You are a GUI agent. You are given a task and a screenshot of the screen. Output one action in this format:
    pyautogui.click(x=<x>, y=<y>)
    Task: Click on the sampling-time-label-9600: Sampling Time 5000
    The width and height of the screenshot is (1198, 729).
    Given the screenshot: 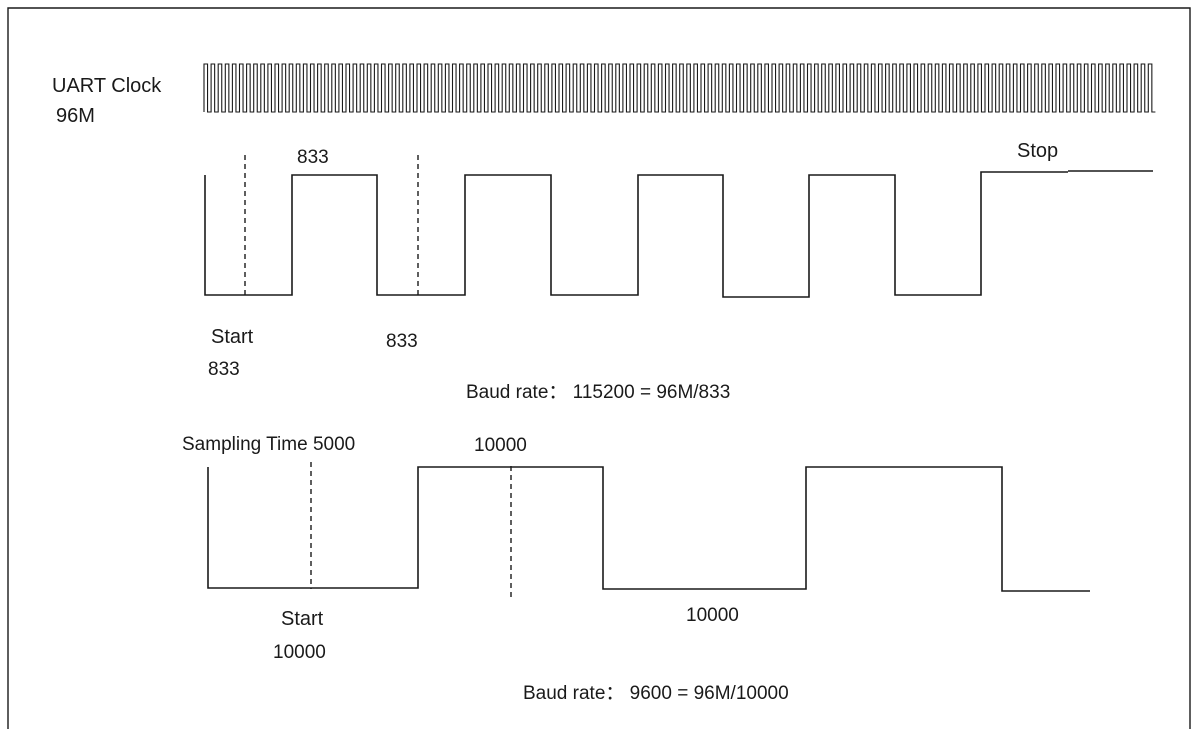 What is the action you would take?
    pyautogui.click(x=268, y=444)
    